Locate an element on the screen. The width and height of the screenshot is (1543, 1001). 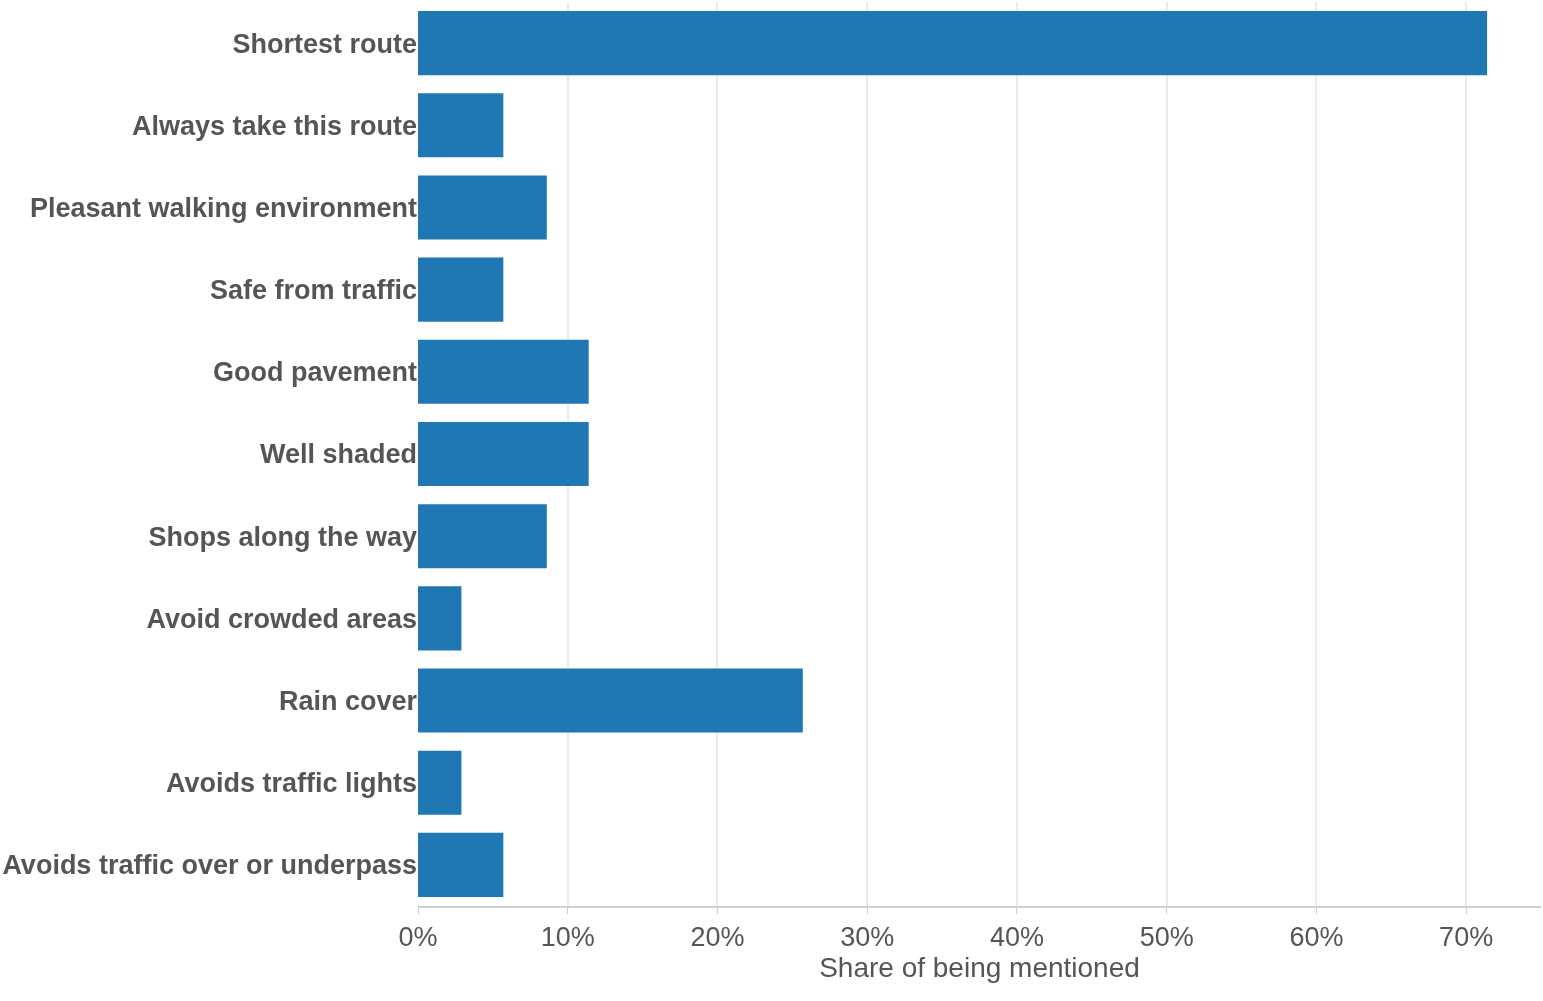
y-tick-label: Shops along the way is located at coordinates (282, 536).